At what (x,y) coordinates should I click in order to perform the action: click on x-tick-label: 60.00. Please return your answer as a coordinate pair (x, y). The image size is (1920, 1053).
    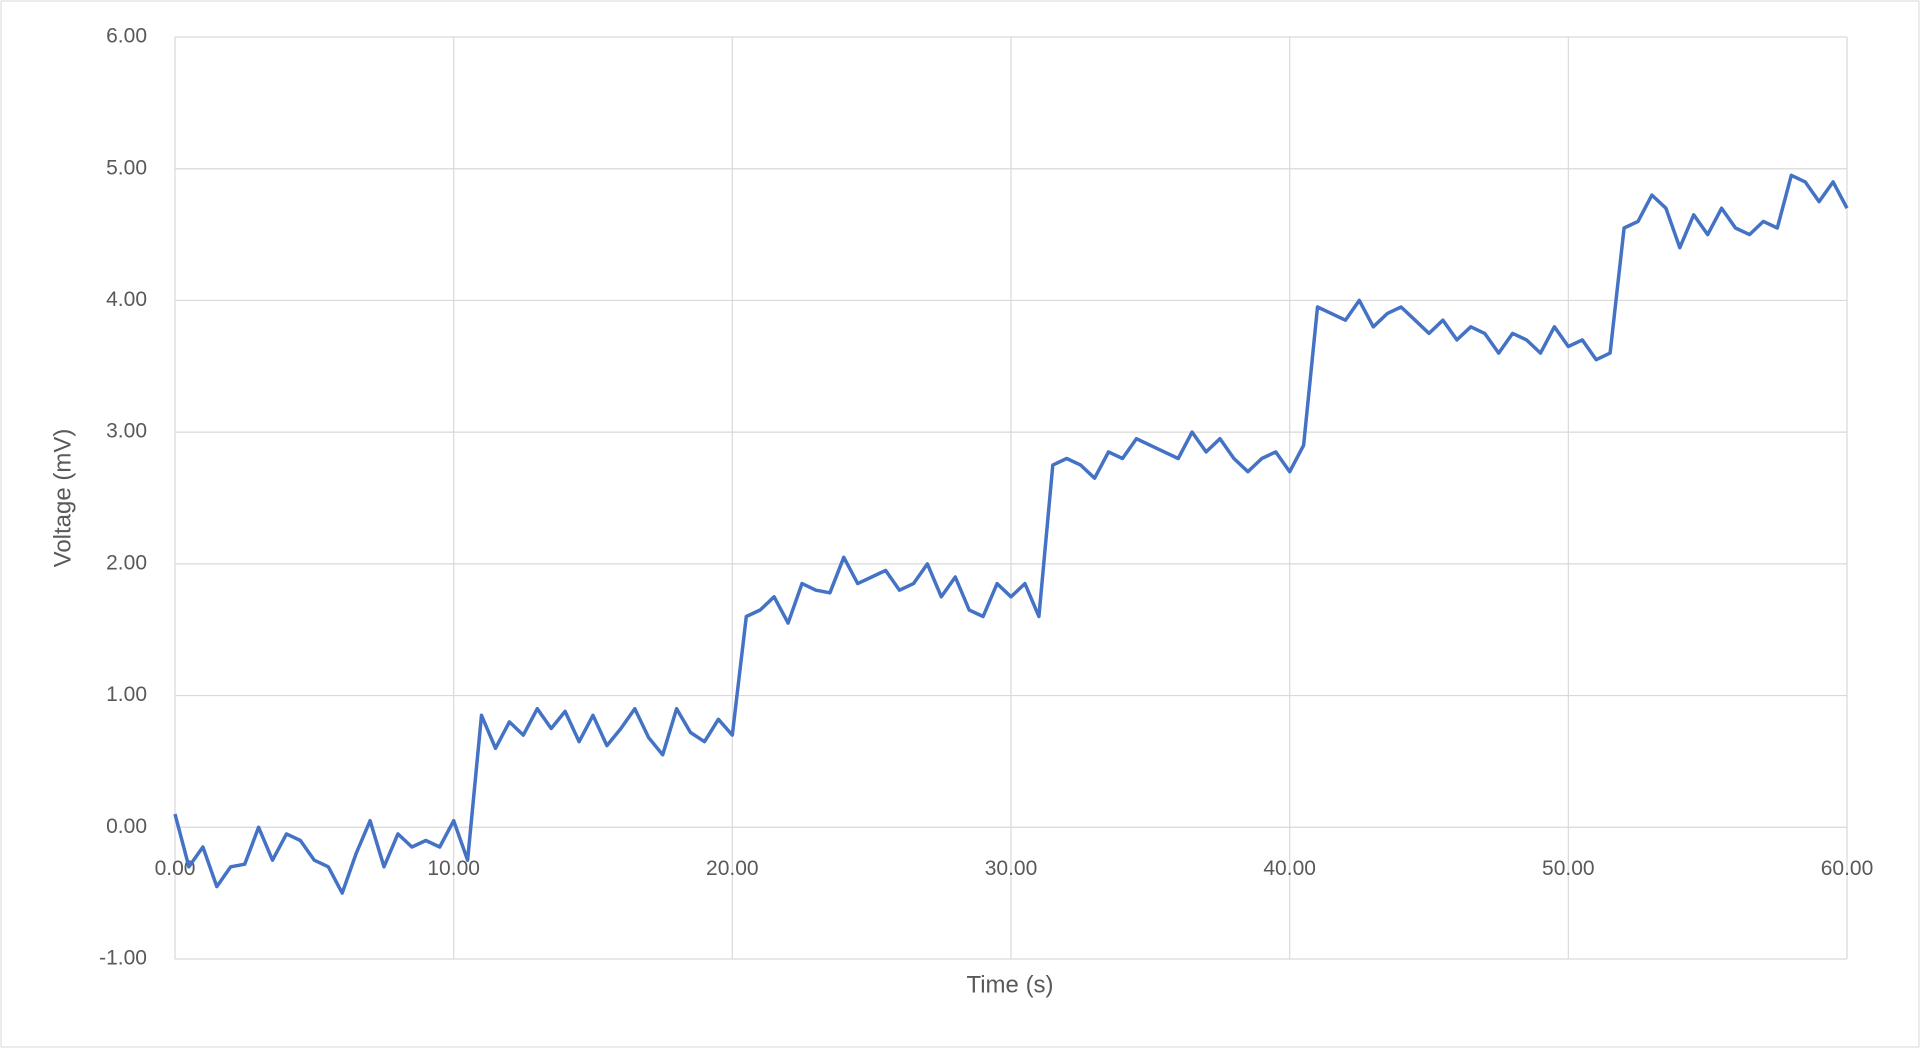
    Looking at the image, I should click on (1847, 868).